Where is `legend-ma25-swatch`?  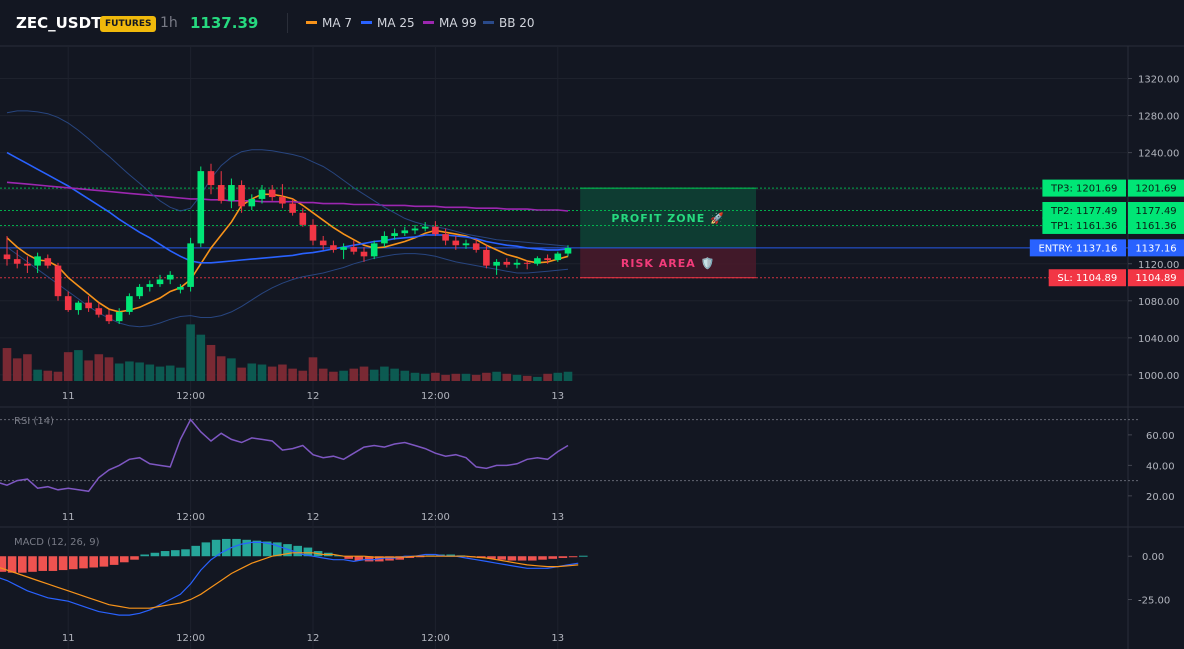
legend-ma25-swatch is located at coordinates (366, 22).